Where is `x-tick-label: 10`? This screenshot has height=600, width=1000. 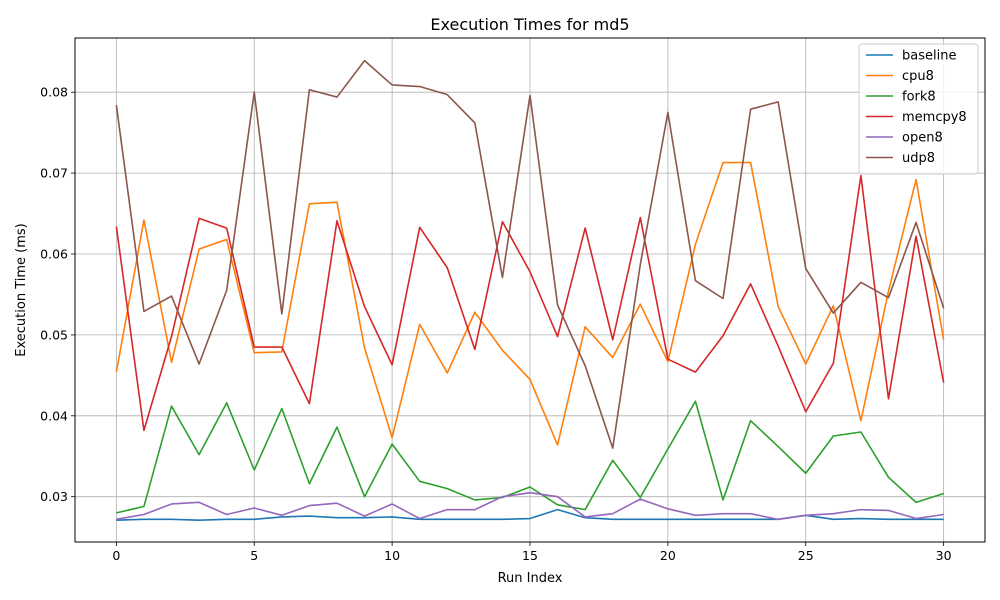
x-tick-label: 10 is located at coordinates (392, 555).